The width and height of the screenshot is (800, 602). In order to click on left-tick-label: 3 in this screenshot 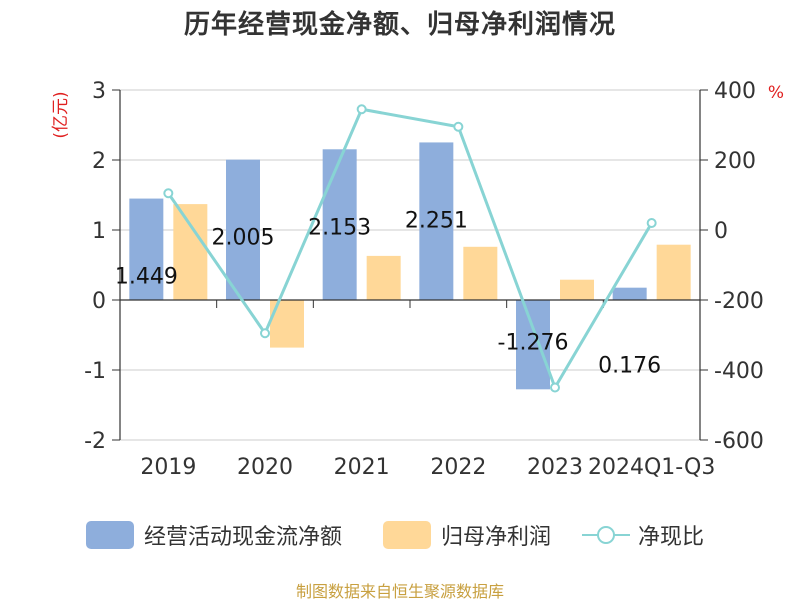, I will do `click(99, 91)`.